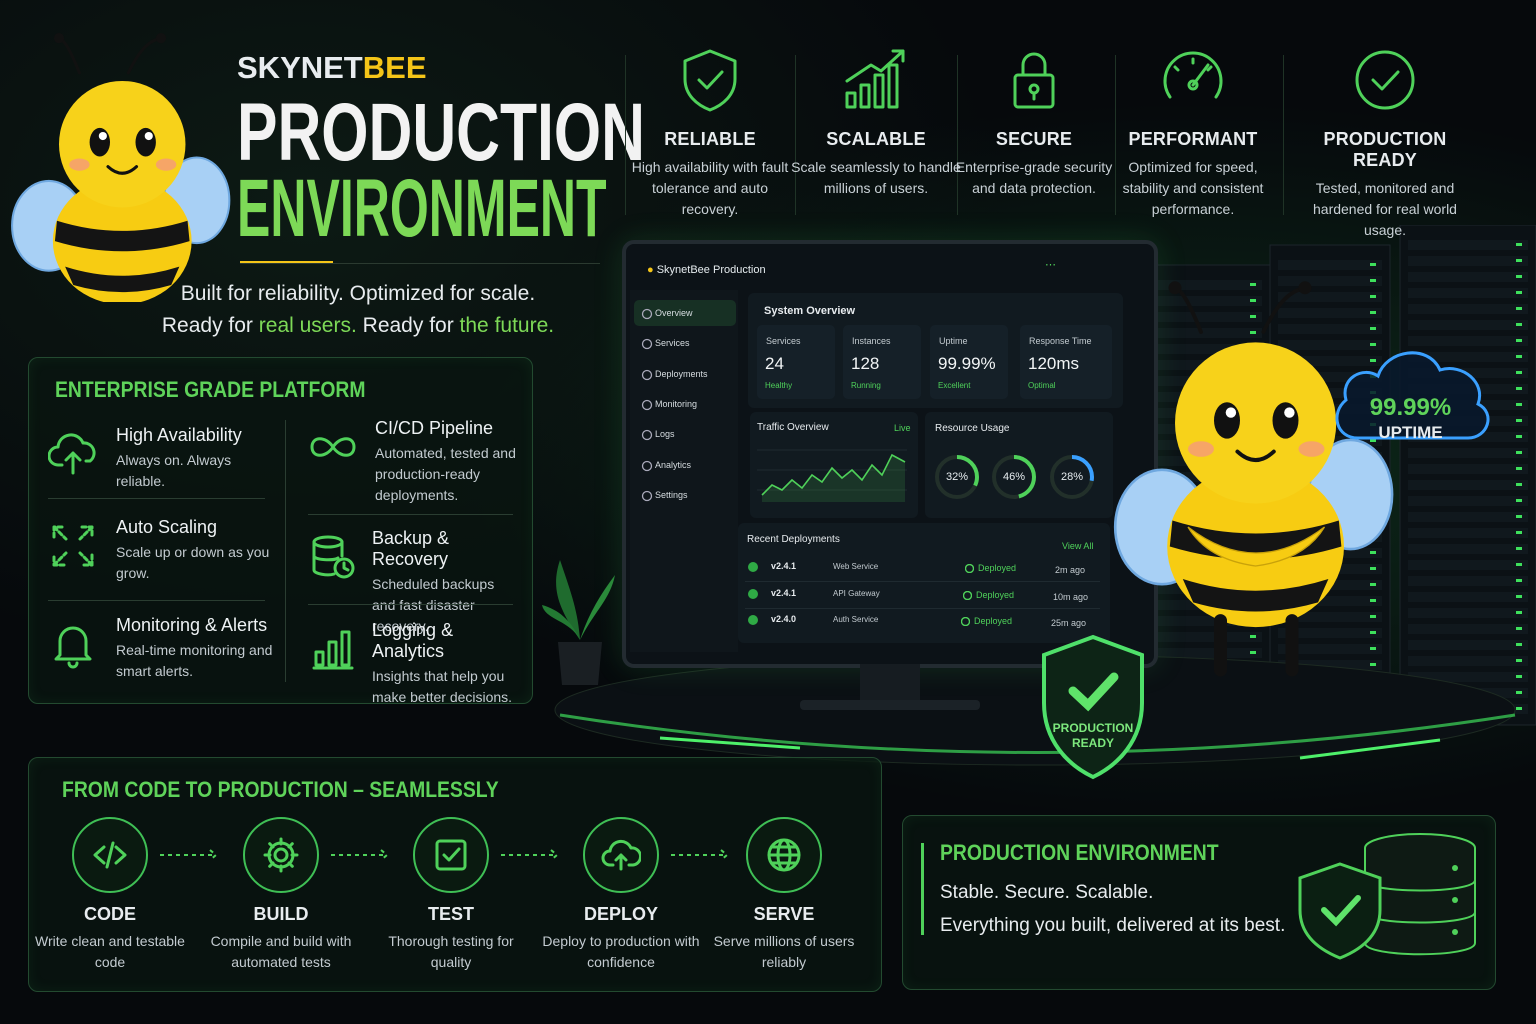 This screenshot has width=1536, height=1024. I want to click on panel-heading: System Overview, so click(810, 311).